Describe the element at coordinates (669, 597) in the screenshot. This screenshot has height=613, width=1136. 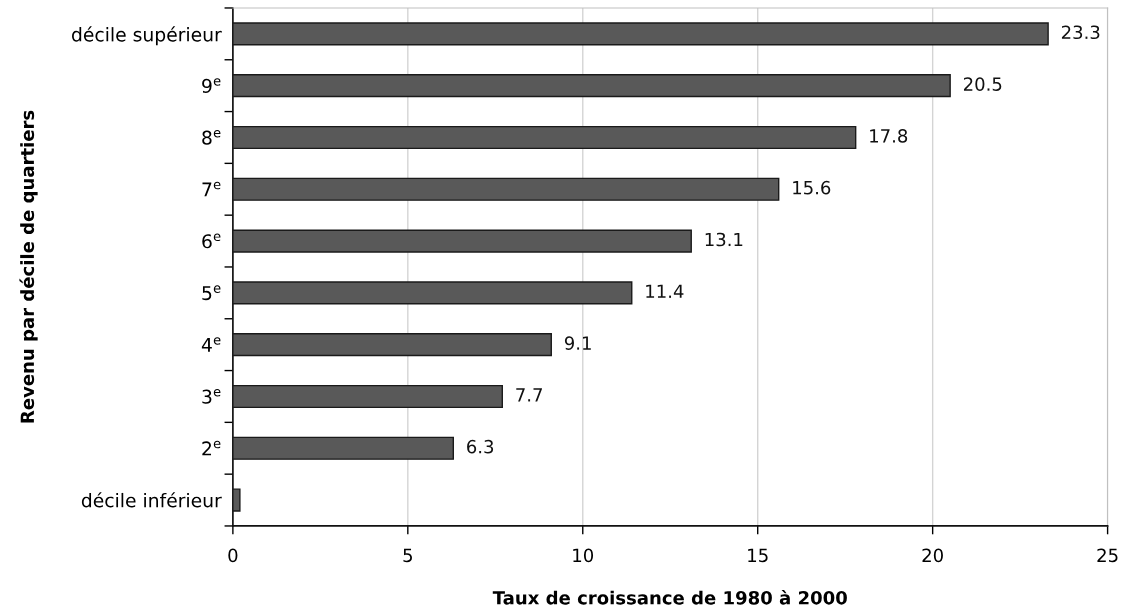
I see `x-axis-title: Taux de croissance de 1980 à 2000` at that location.